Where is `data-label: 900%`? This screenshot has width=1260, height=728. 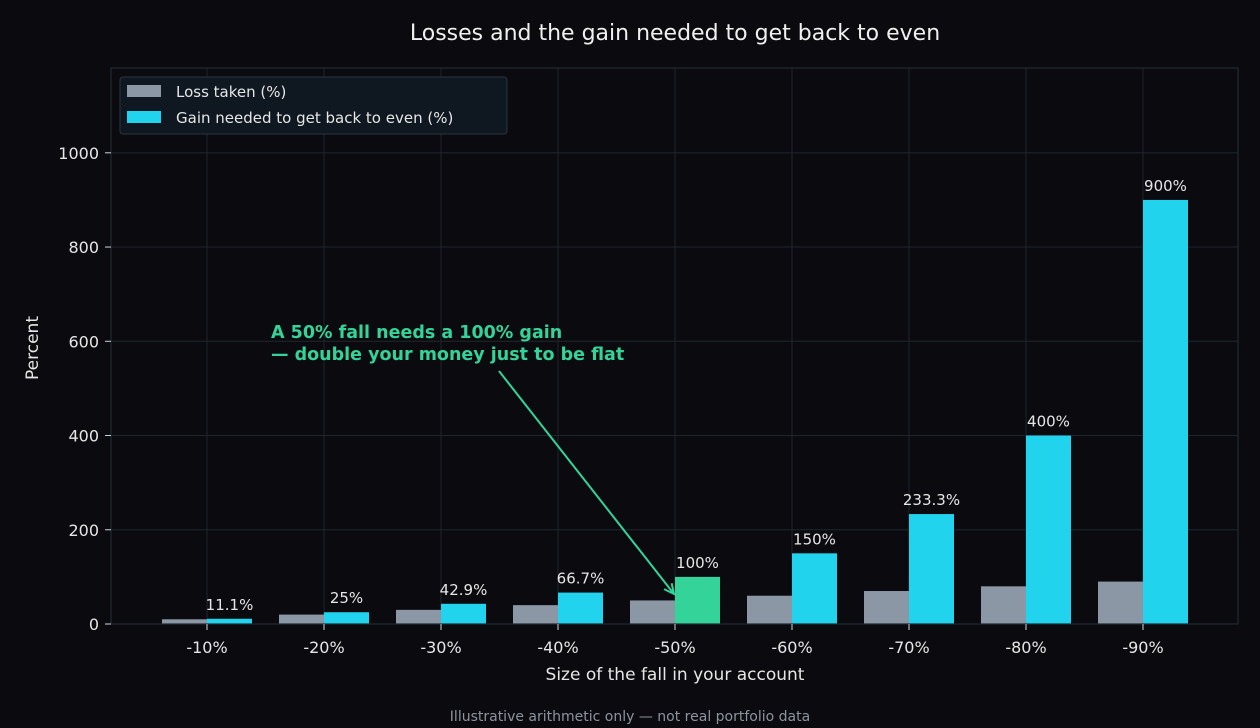 data-label: 900% is located at coordinates (1165, 186).